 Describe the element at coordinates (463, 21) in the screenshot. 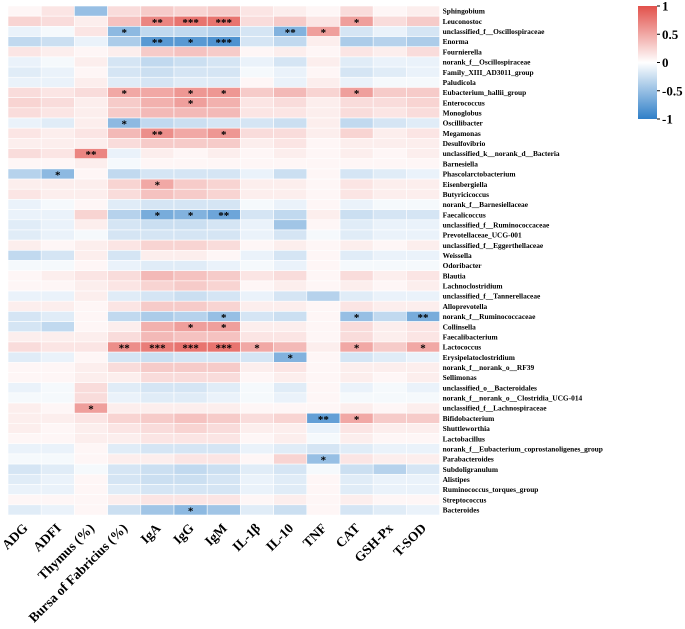

I see `row-label: Leuconostoc` at that location.